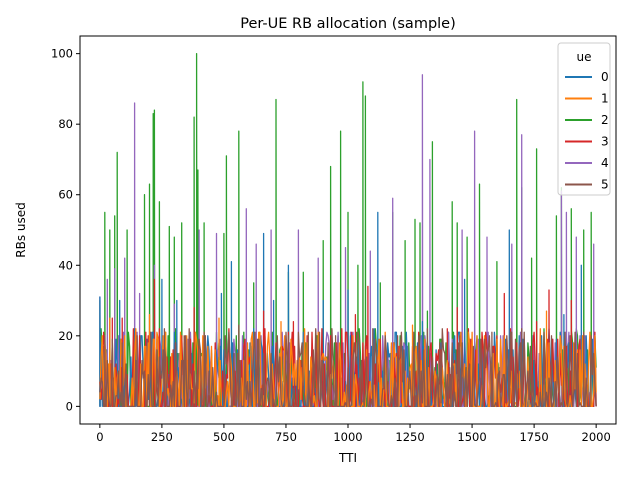  Describe the element at coordinates (605, 99) in the screenshot. I see `legend-label-ue-1: 1` at that location.